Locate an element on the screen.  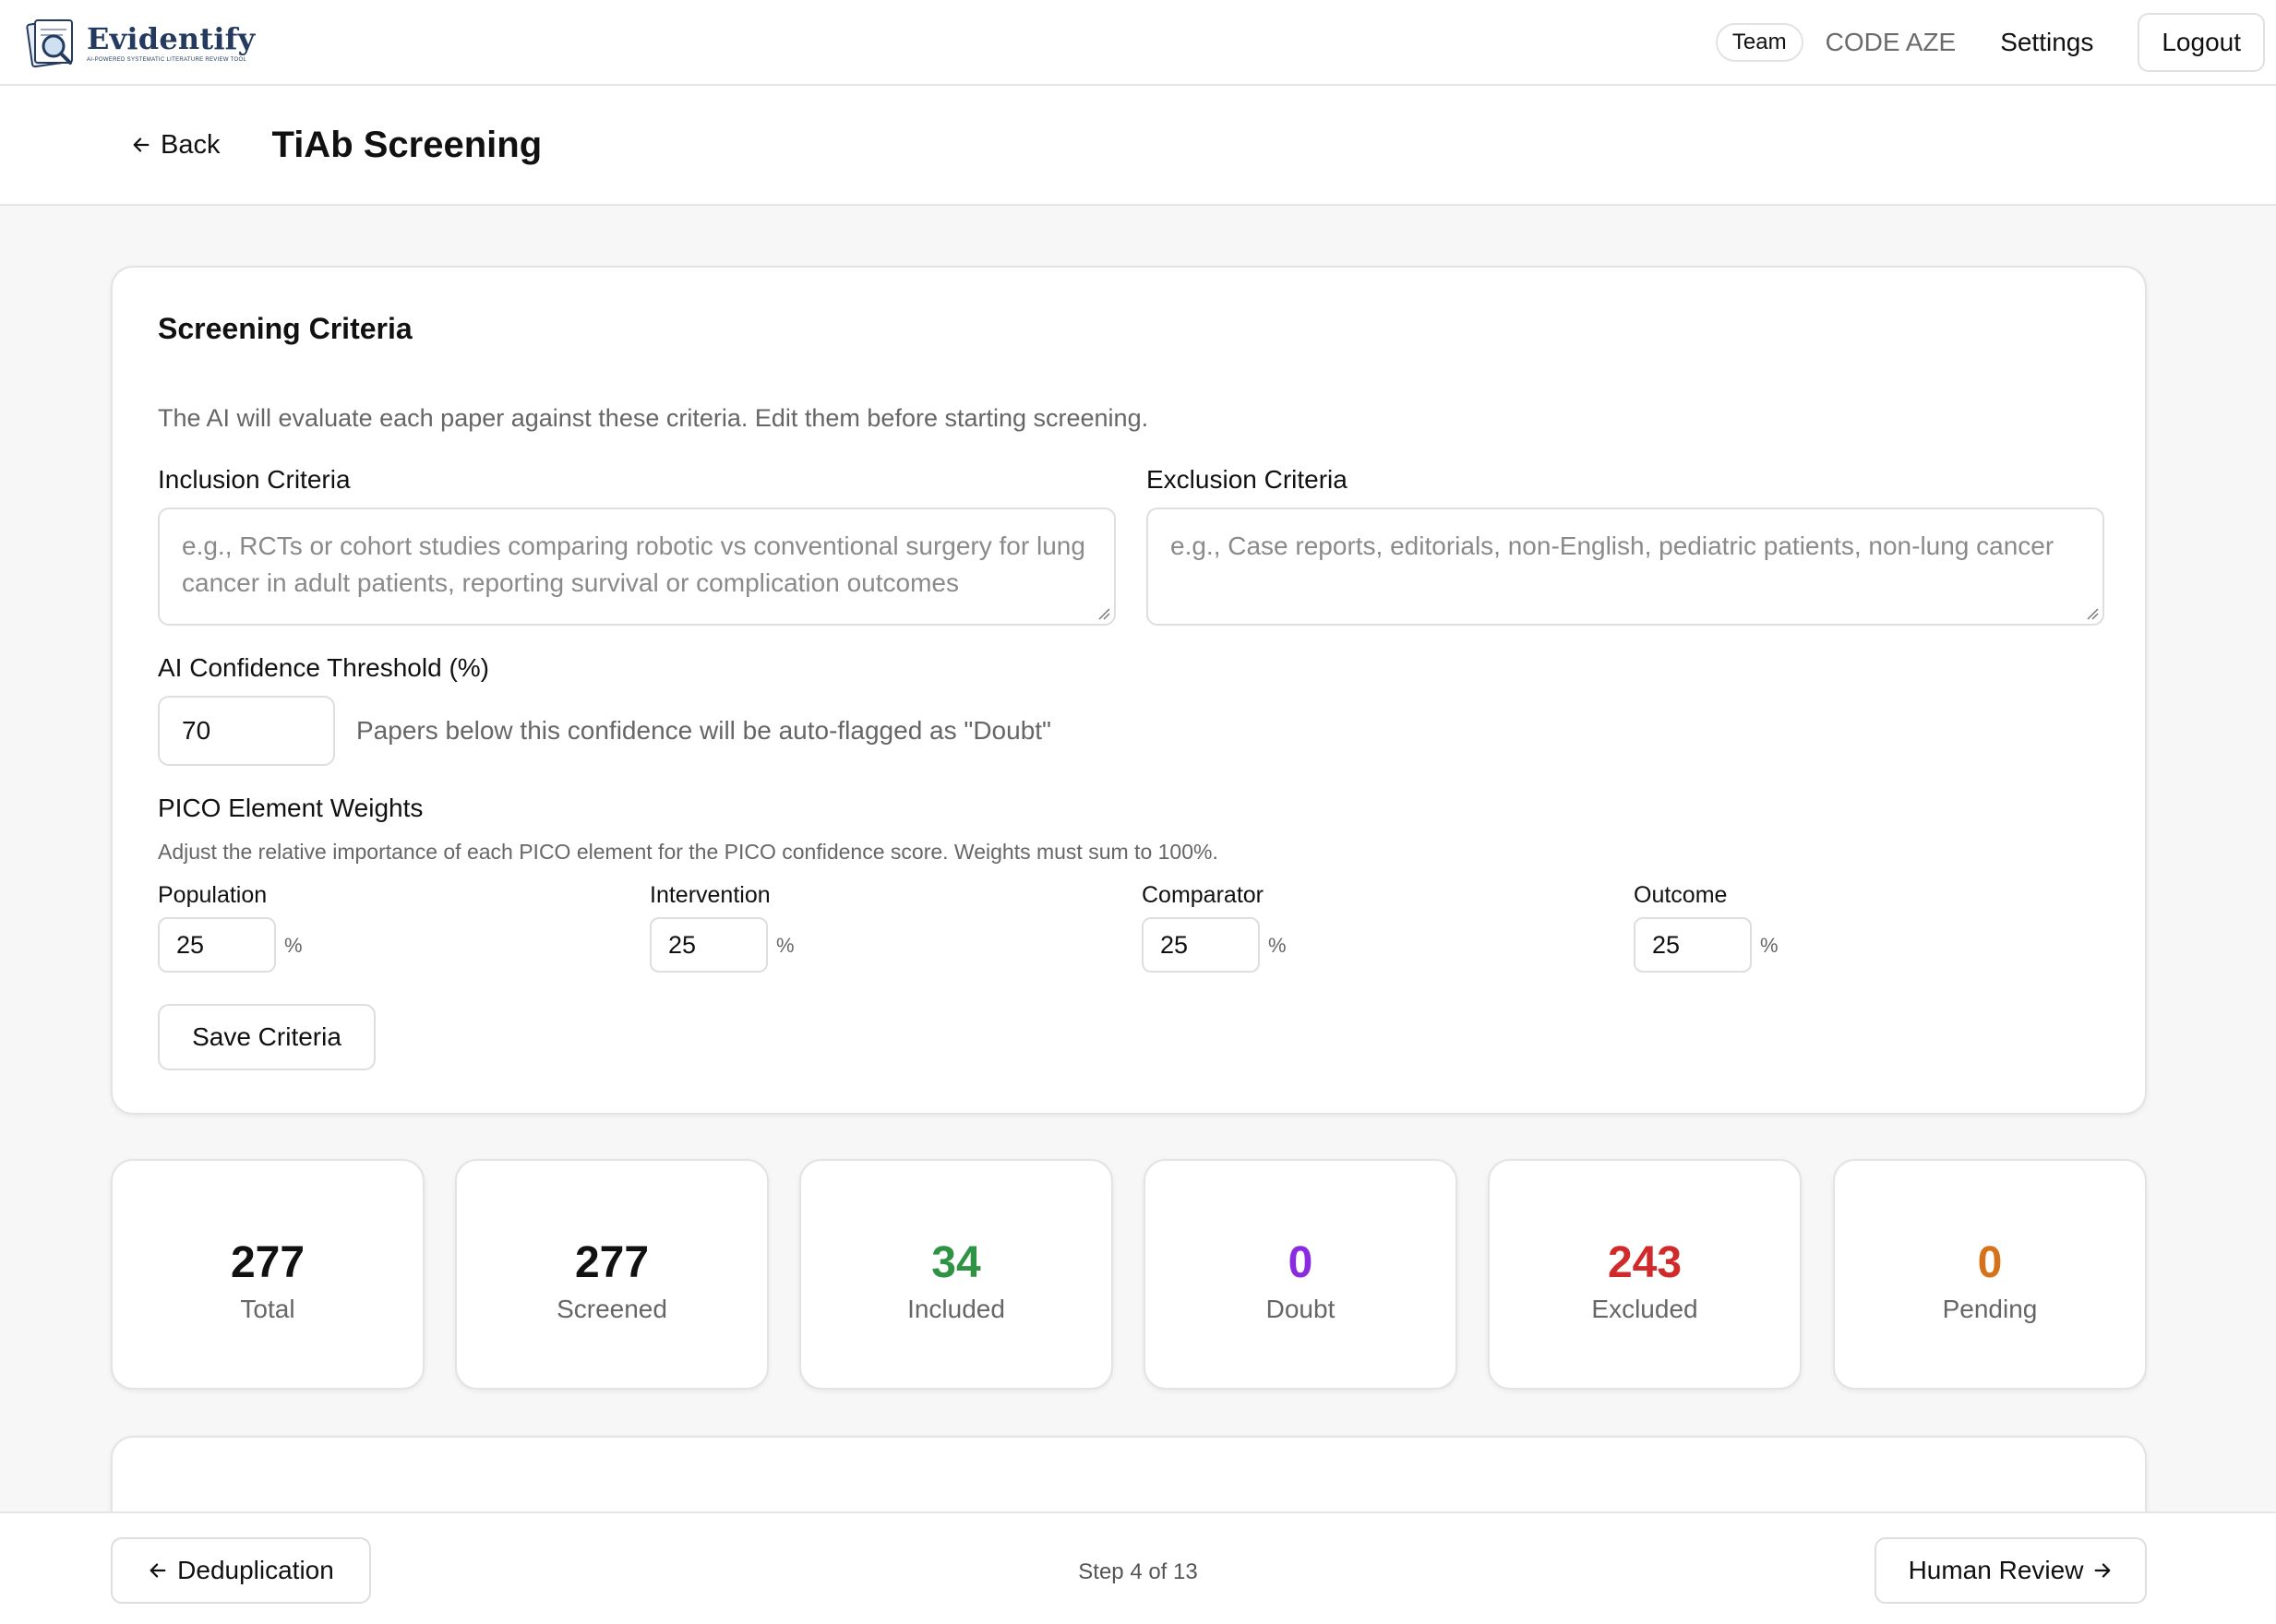
step-indicator: Step 4 of 13 is located at coordinates (1138, 1571).